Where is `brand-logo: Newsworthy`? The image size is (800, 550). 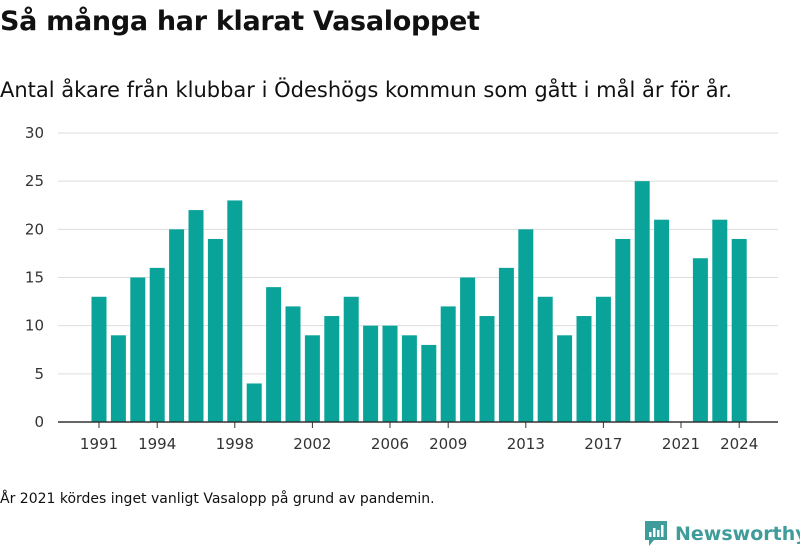 brand-logo: Newsworthy is located at coordinates (722, 534).